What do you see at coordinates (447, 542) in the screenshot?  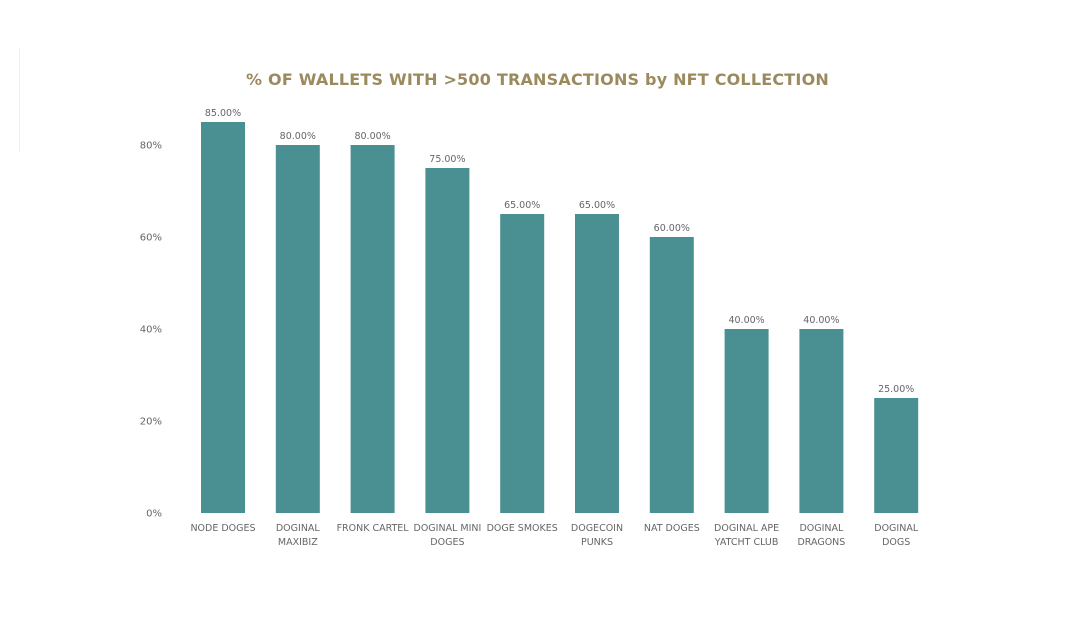 I see `x-tick-label: DOGES` at bounding box center [447, 542].